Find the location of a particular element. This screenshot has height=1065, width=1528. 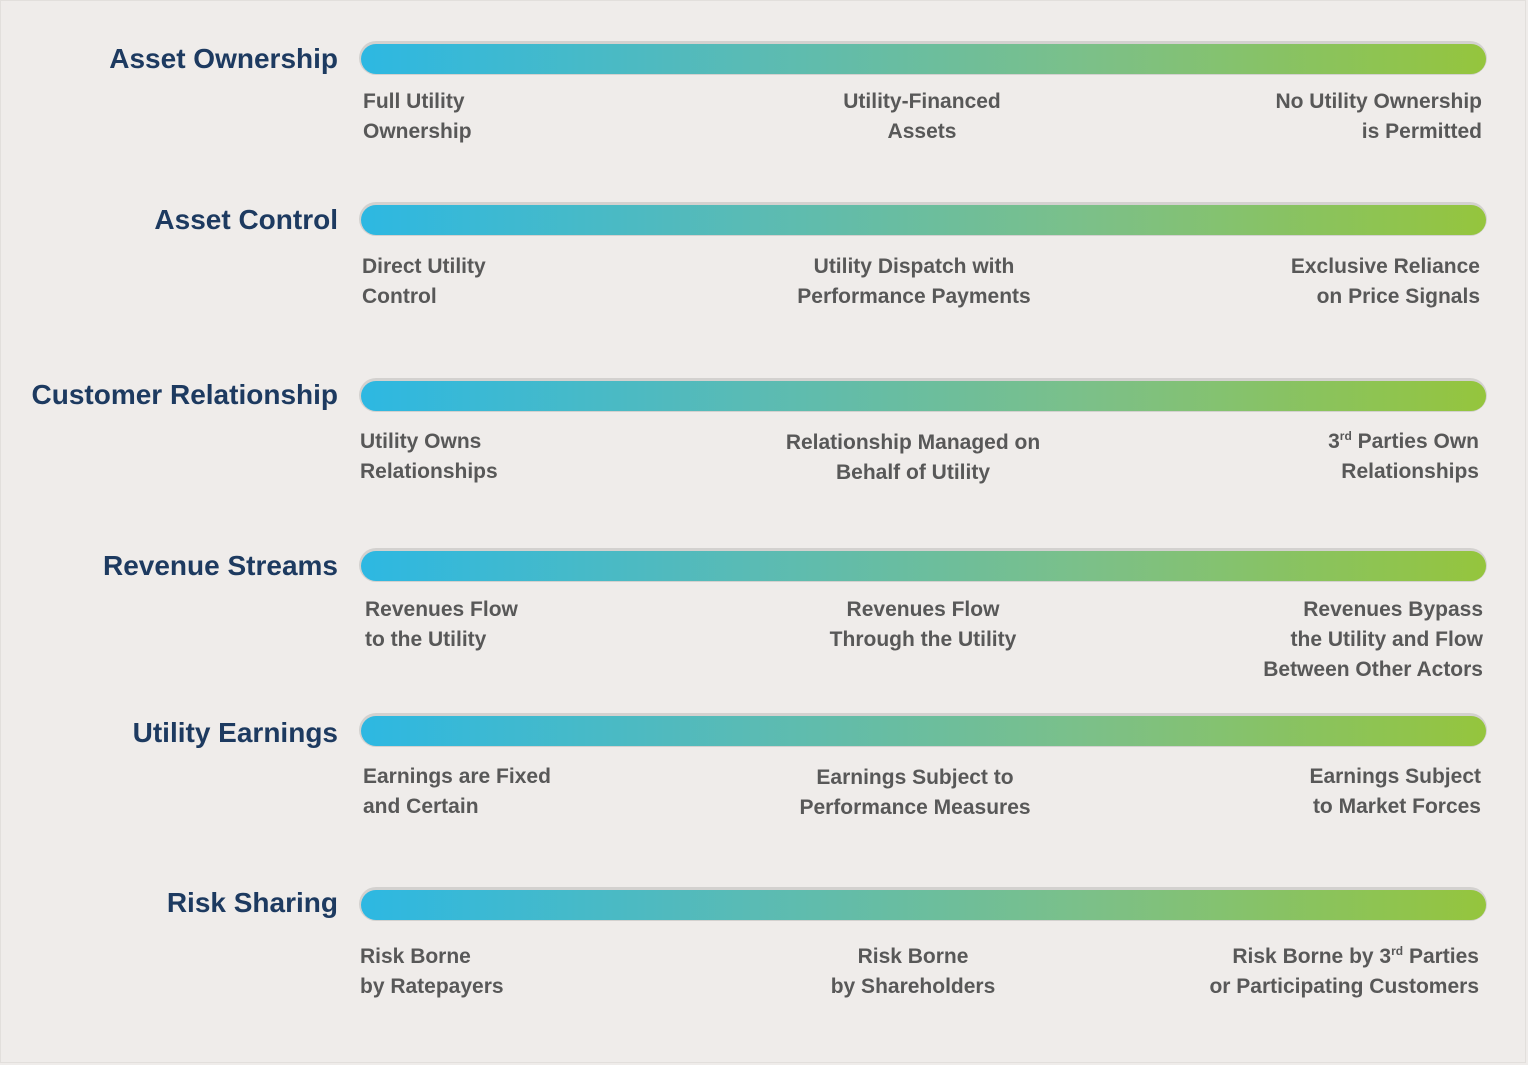

row-title: Customer Relationship is located at coordinates (184, 394).